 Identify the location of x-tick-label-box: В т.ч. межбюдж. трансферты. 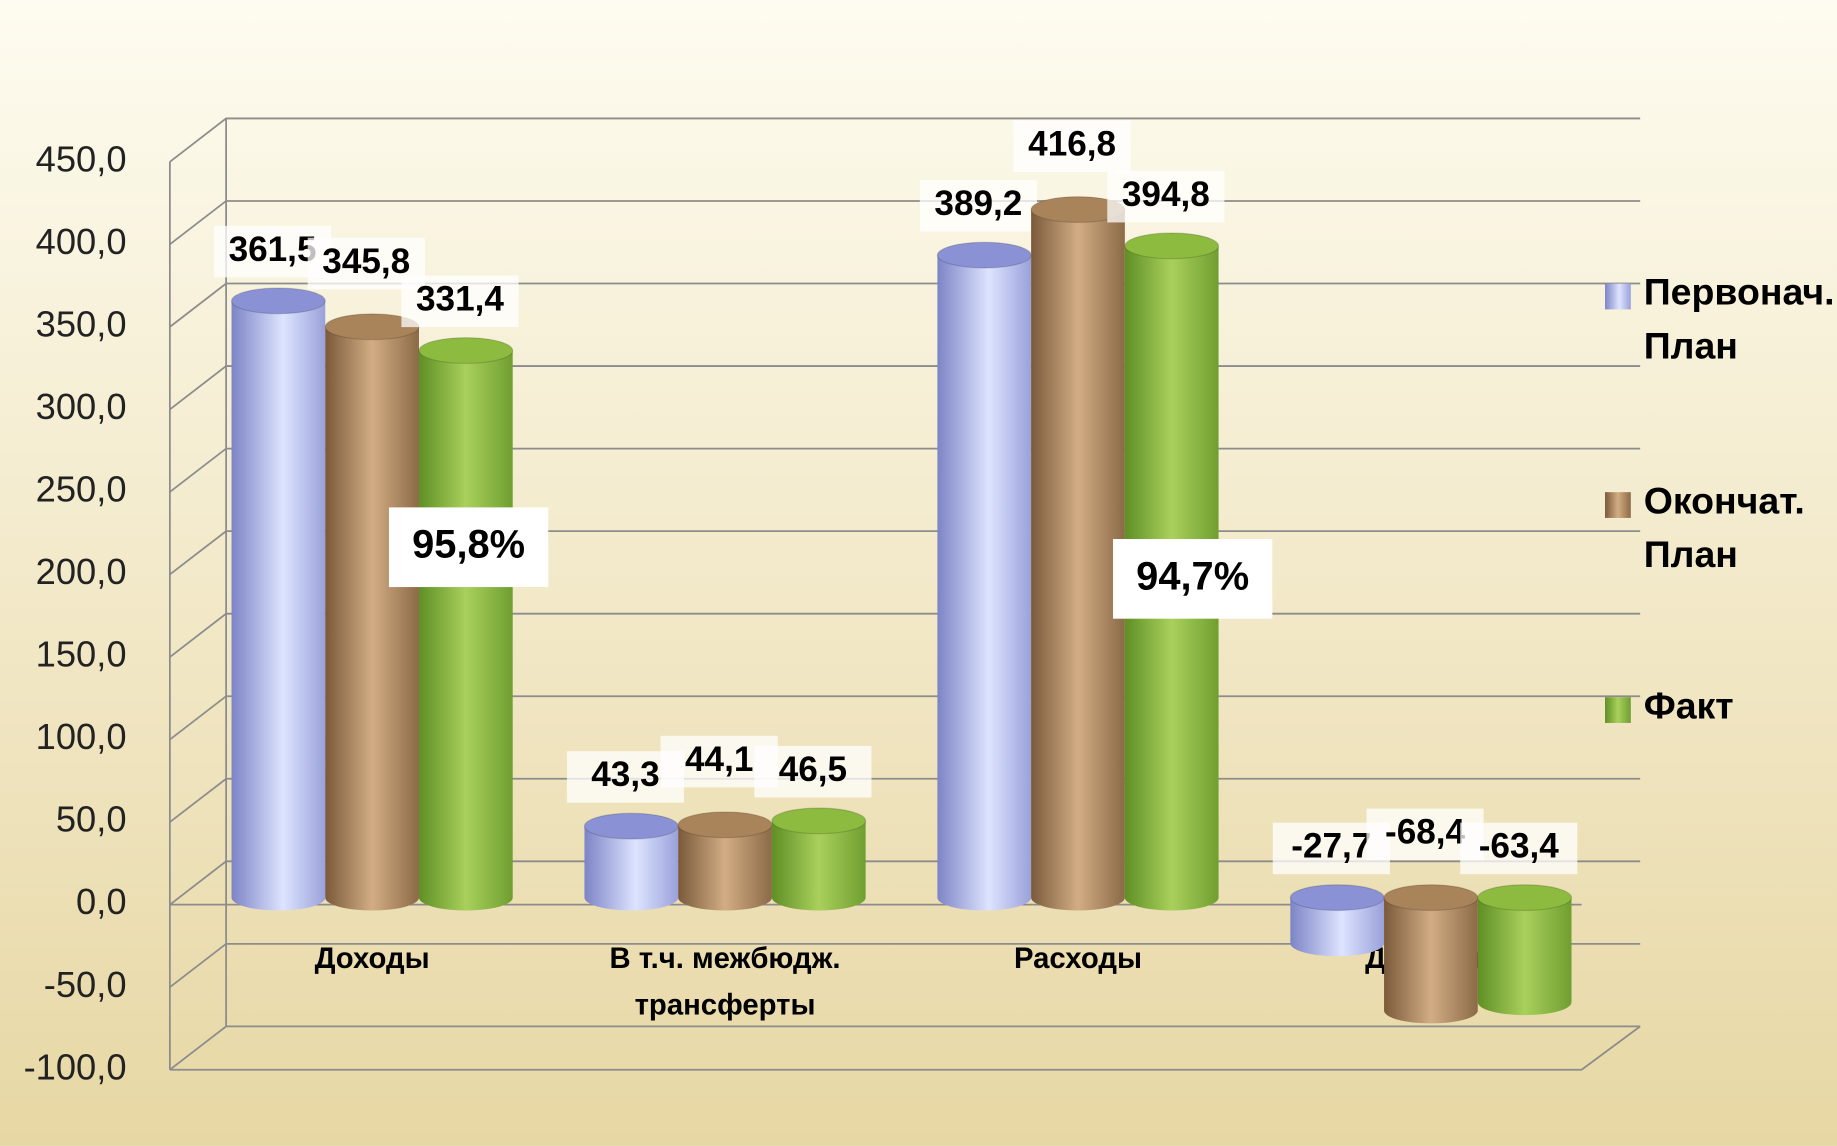
(725, 982).